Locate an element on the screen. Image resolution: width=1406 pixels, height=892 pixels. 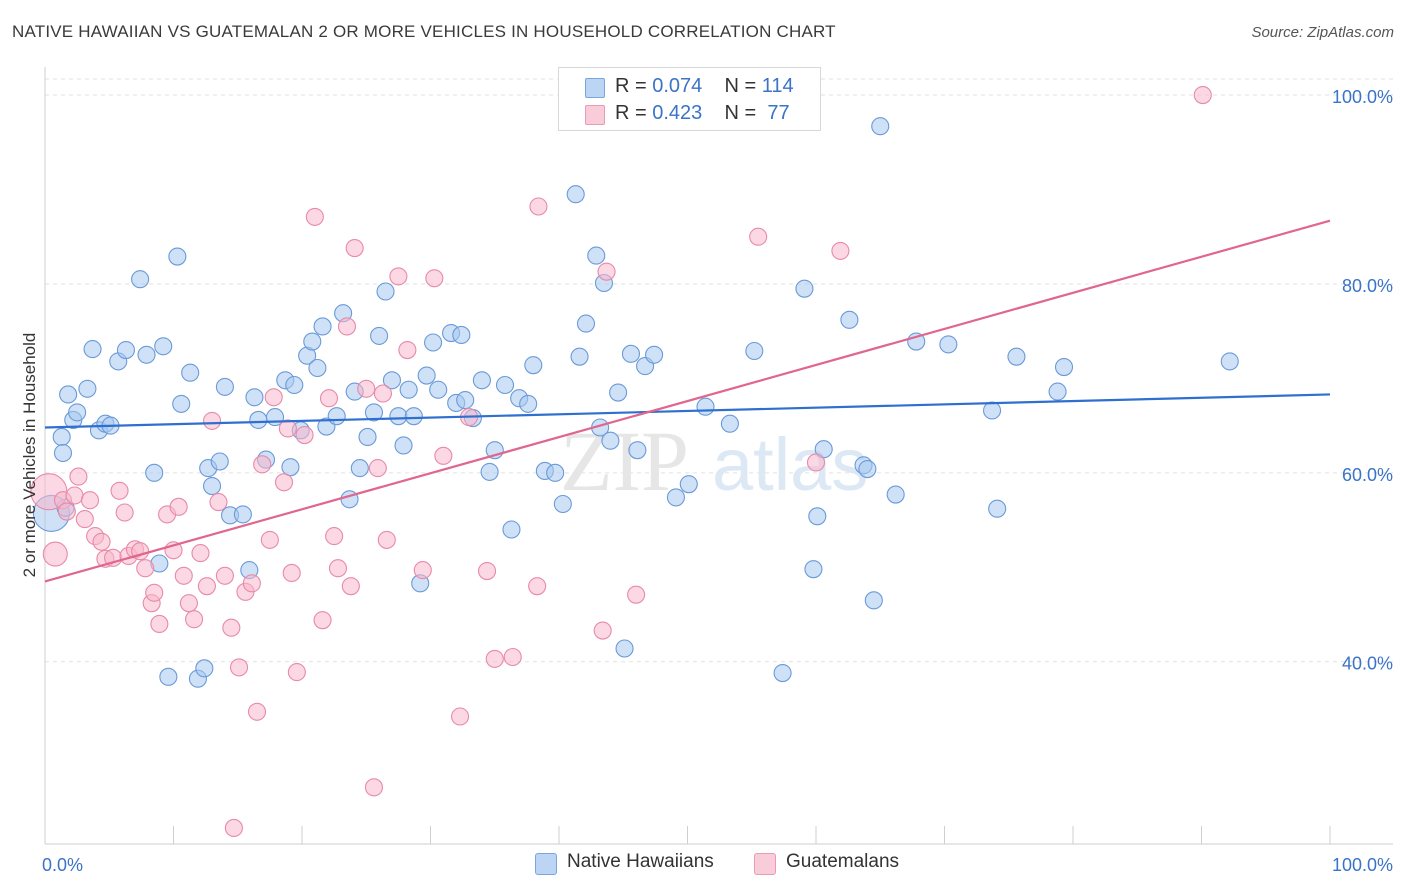
watermark-atlas: atlas is located at coordinates (790, 464).